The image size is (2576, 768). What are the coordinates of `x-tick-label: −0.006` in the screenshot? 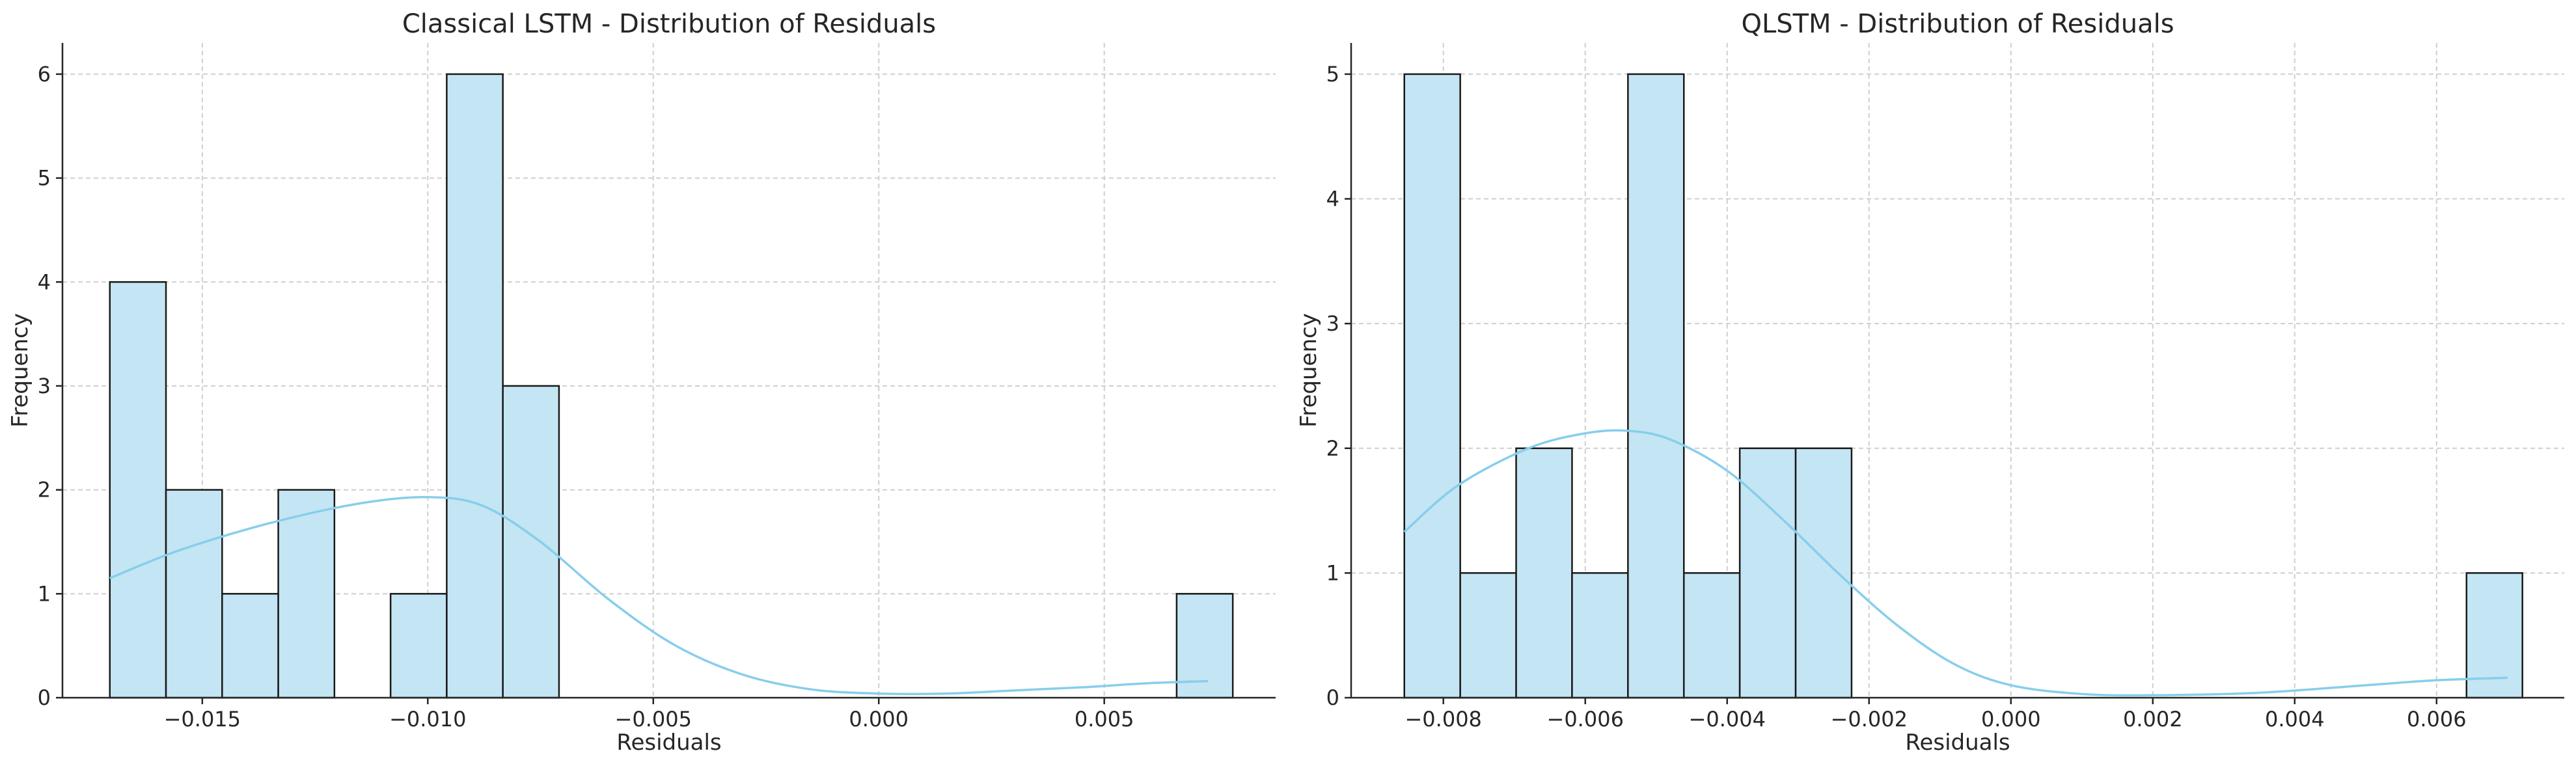 It's located at (1585, 719).